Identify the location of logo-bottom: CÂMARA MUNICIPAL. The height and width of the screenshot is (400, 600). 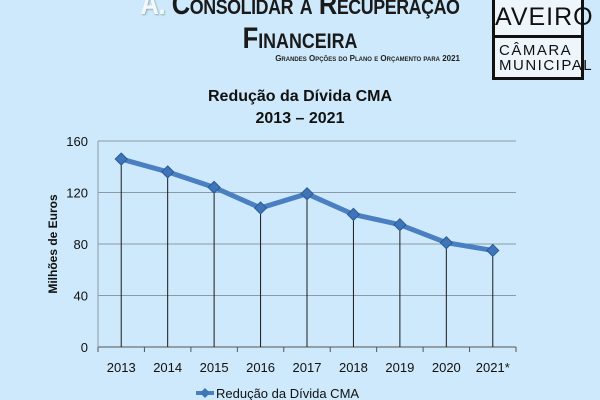
(544, 56).